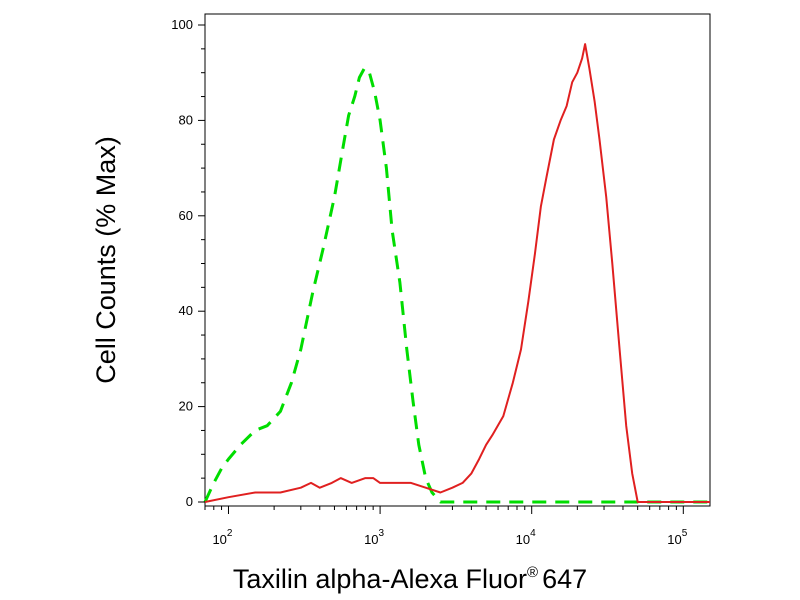 The width and height of the screenshot is (800, 600). I want to click on y-axis-title: Cell Counts (% Max), so click(106, 260).